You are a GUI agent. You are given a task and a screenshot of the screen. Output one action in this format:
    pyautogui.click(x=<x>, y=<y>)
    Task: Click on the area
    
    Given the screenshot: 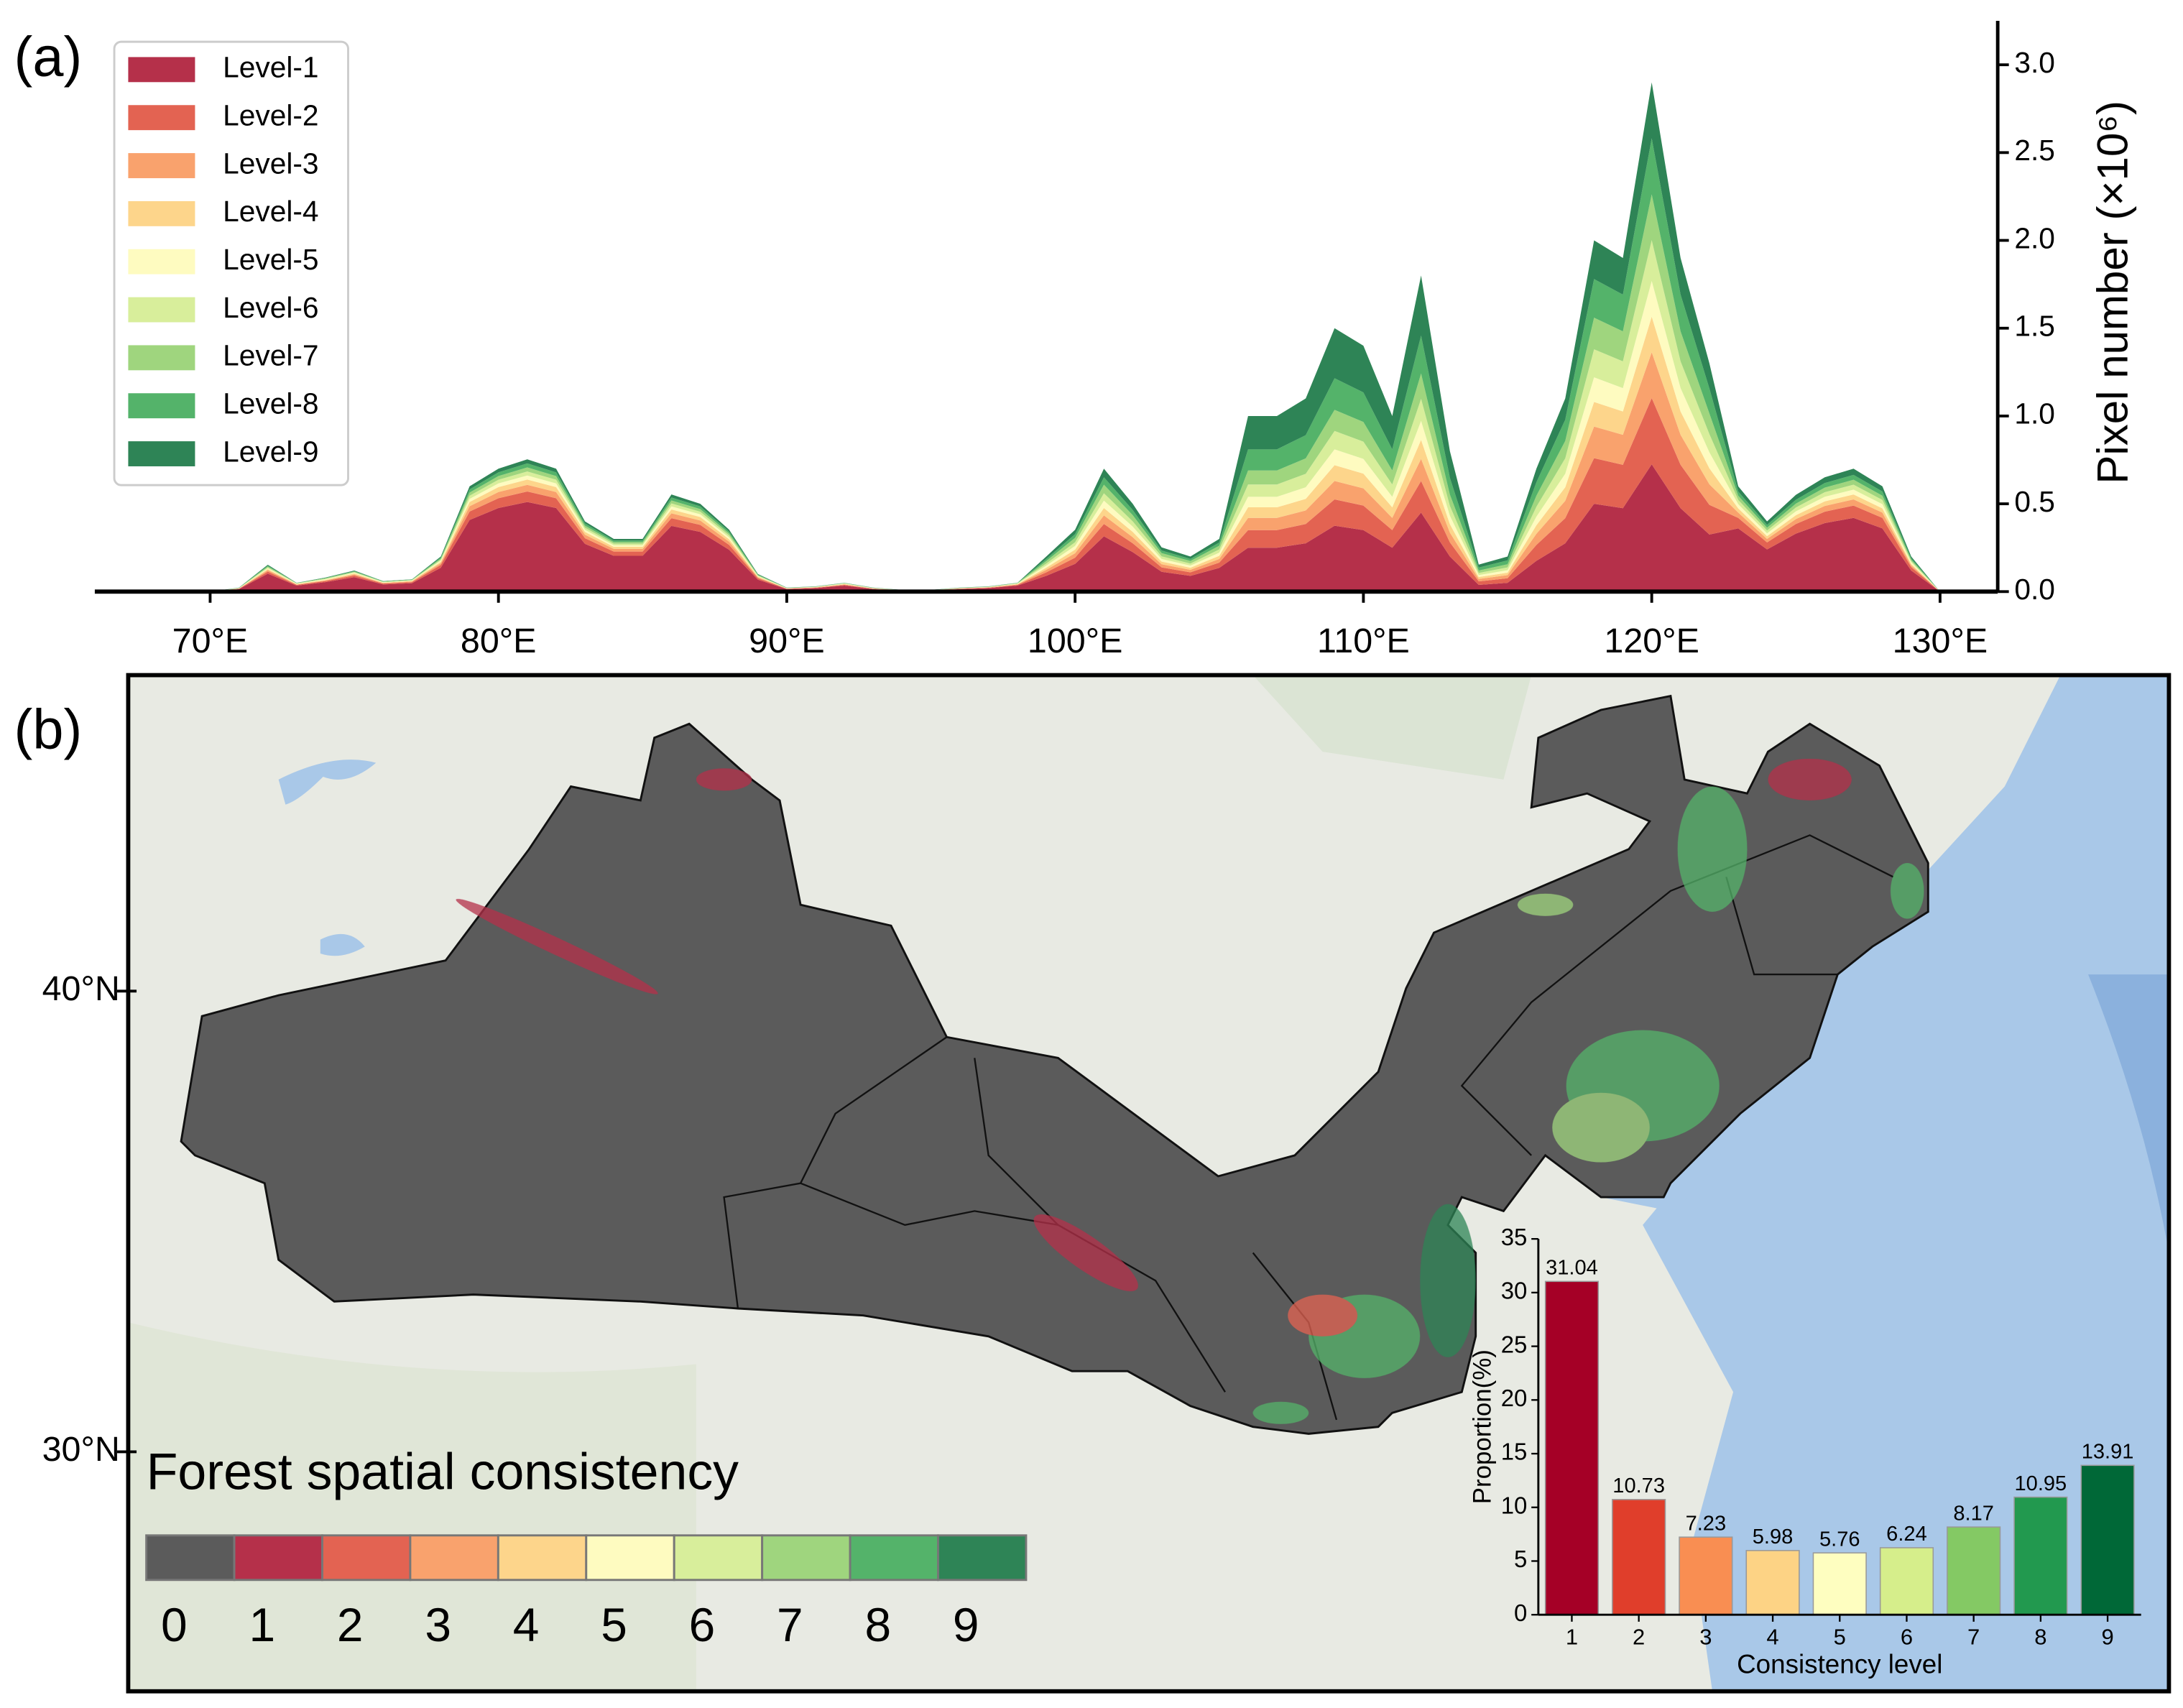 What is the action you would take?
    pyautogui.click(x=1075, y=528)
    